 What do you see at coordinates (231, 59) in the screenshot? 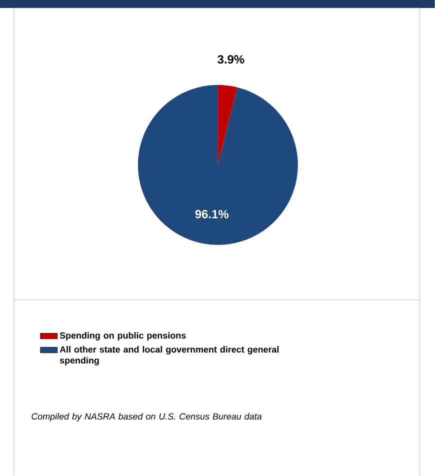
I see `data-label: 3.9%` at bounding box center [231, 59].